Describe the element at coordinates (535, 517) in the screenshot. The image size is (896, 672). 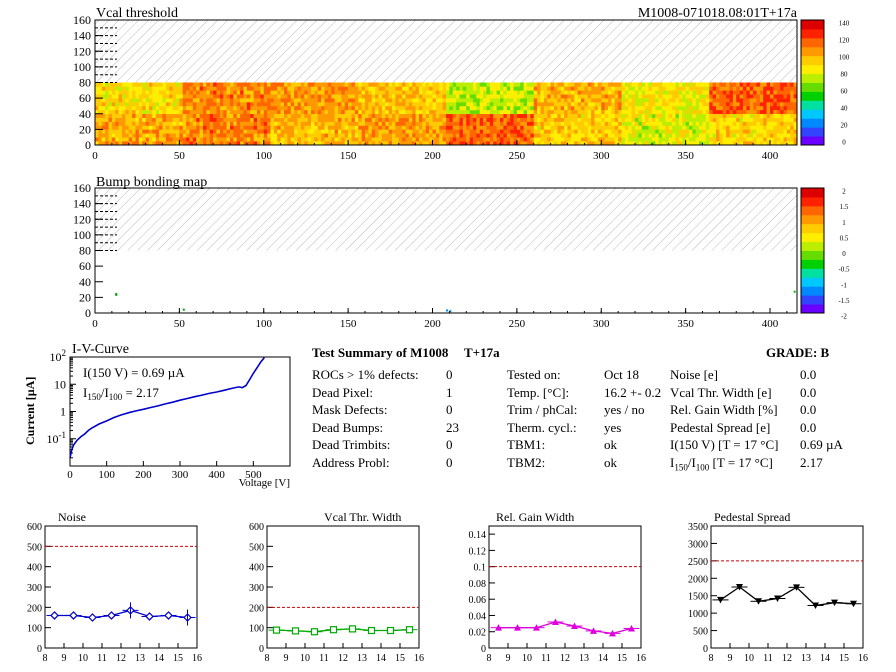
I see `chart-title: Rel. Gain Width` at that location.